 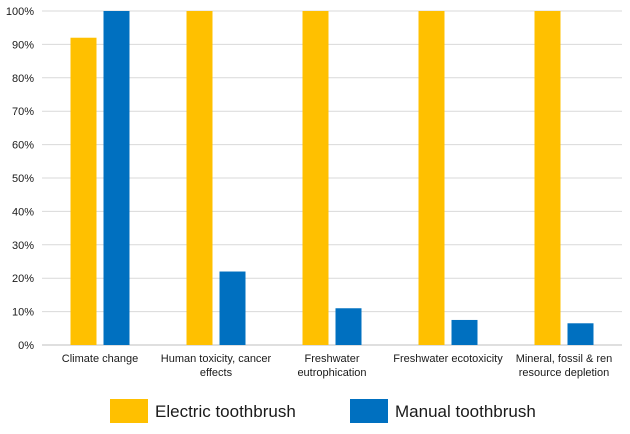 I want to click on y-axis-ticks: 0% 10% 20% 30% 40% 50% 60% 70% 80% 90% 100%, so click(x=20, y=179).